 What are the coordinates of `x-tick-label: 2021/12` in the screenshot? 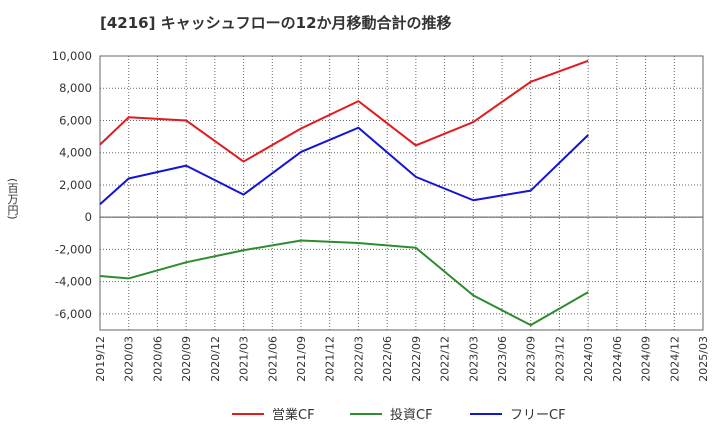 It's located at (330, 359).